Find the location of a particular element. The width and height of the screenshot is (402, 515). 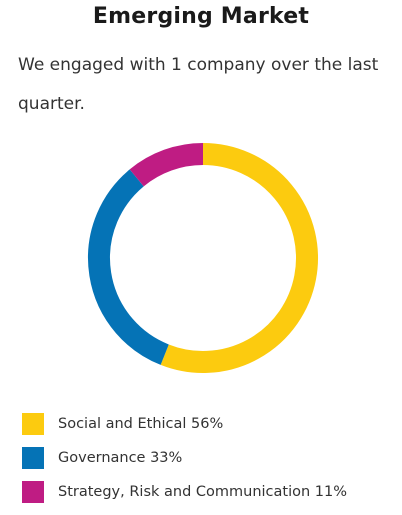

legend-swatch-social-and-ethical is located at coordinates (33, 424).